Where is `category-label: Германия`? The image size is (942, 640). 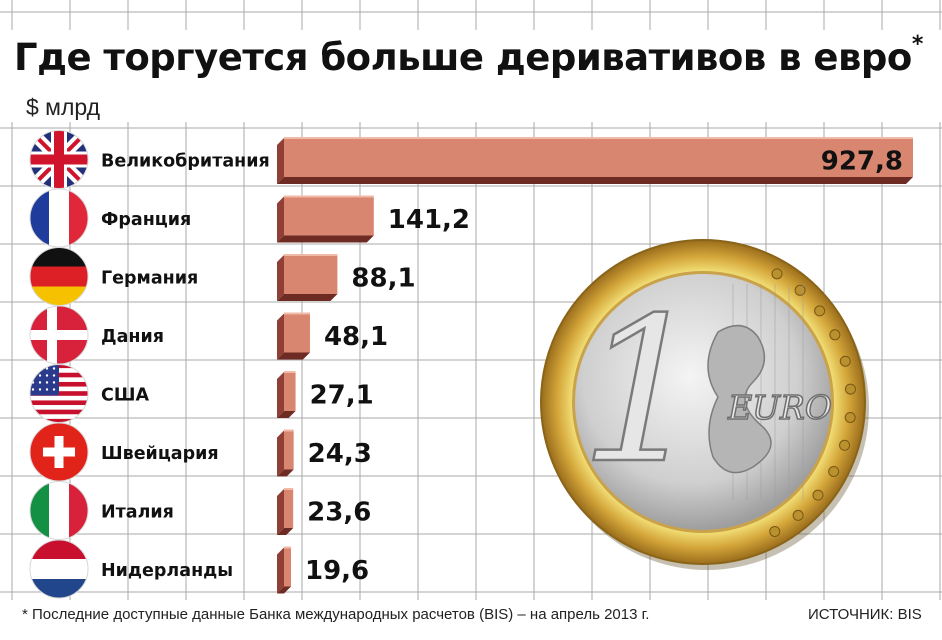 category-label: Германия is located at coordinates (149, 279).